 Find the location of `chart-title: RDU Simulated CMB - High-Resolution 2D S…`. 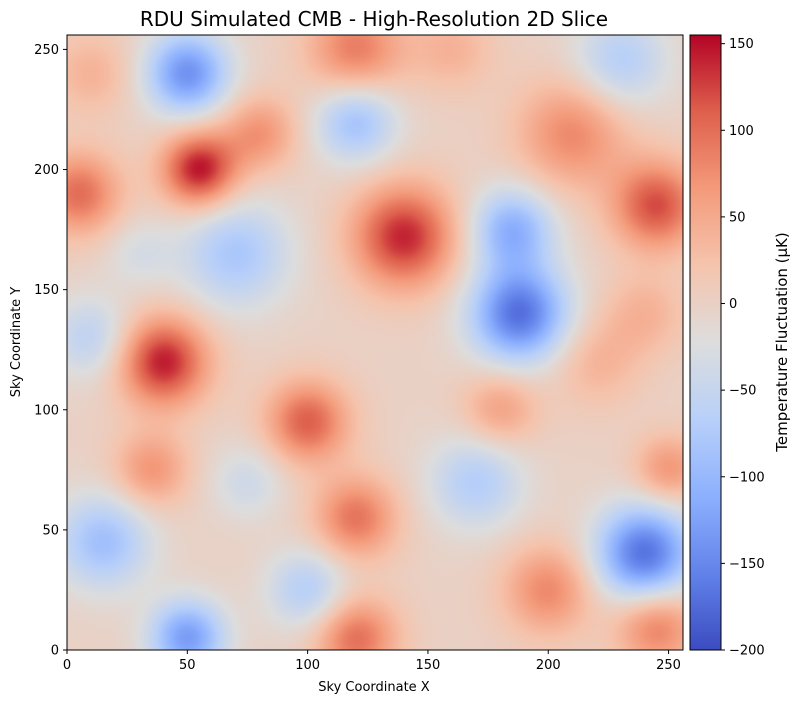

chart-title: RDU Simulated CMB - High-Resolution 2D S… is located at coordinates (374, 19).